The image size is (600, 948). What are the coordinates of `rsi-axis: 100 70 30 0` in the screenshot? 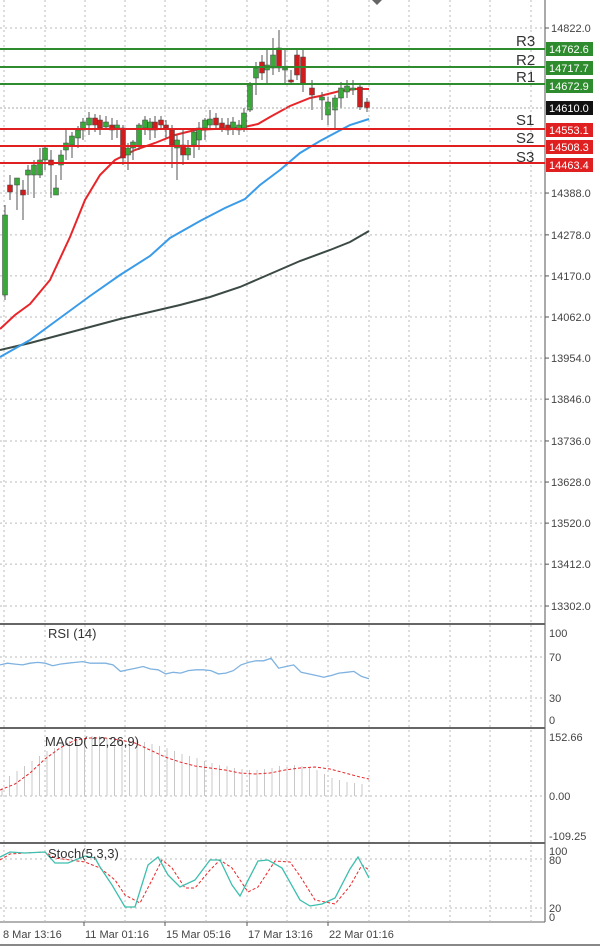 It's located at (558, 677).